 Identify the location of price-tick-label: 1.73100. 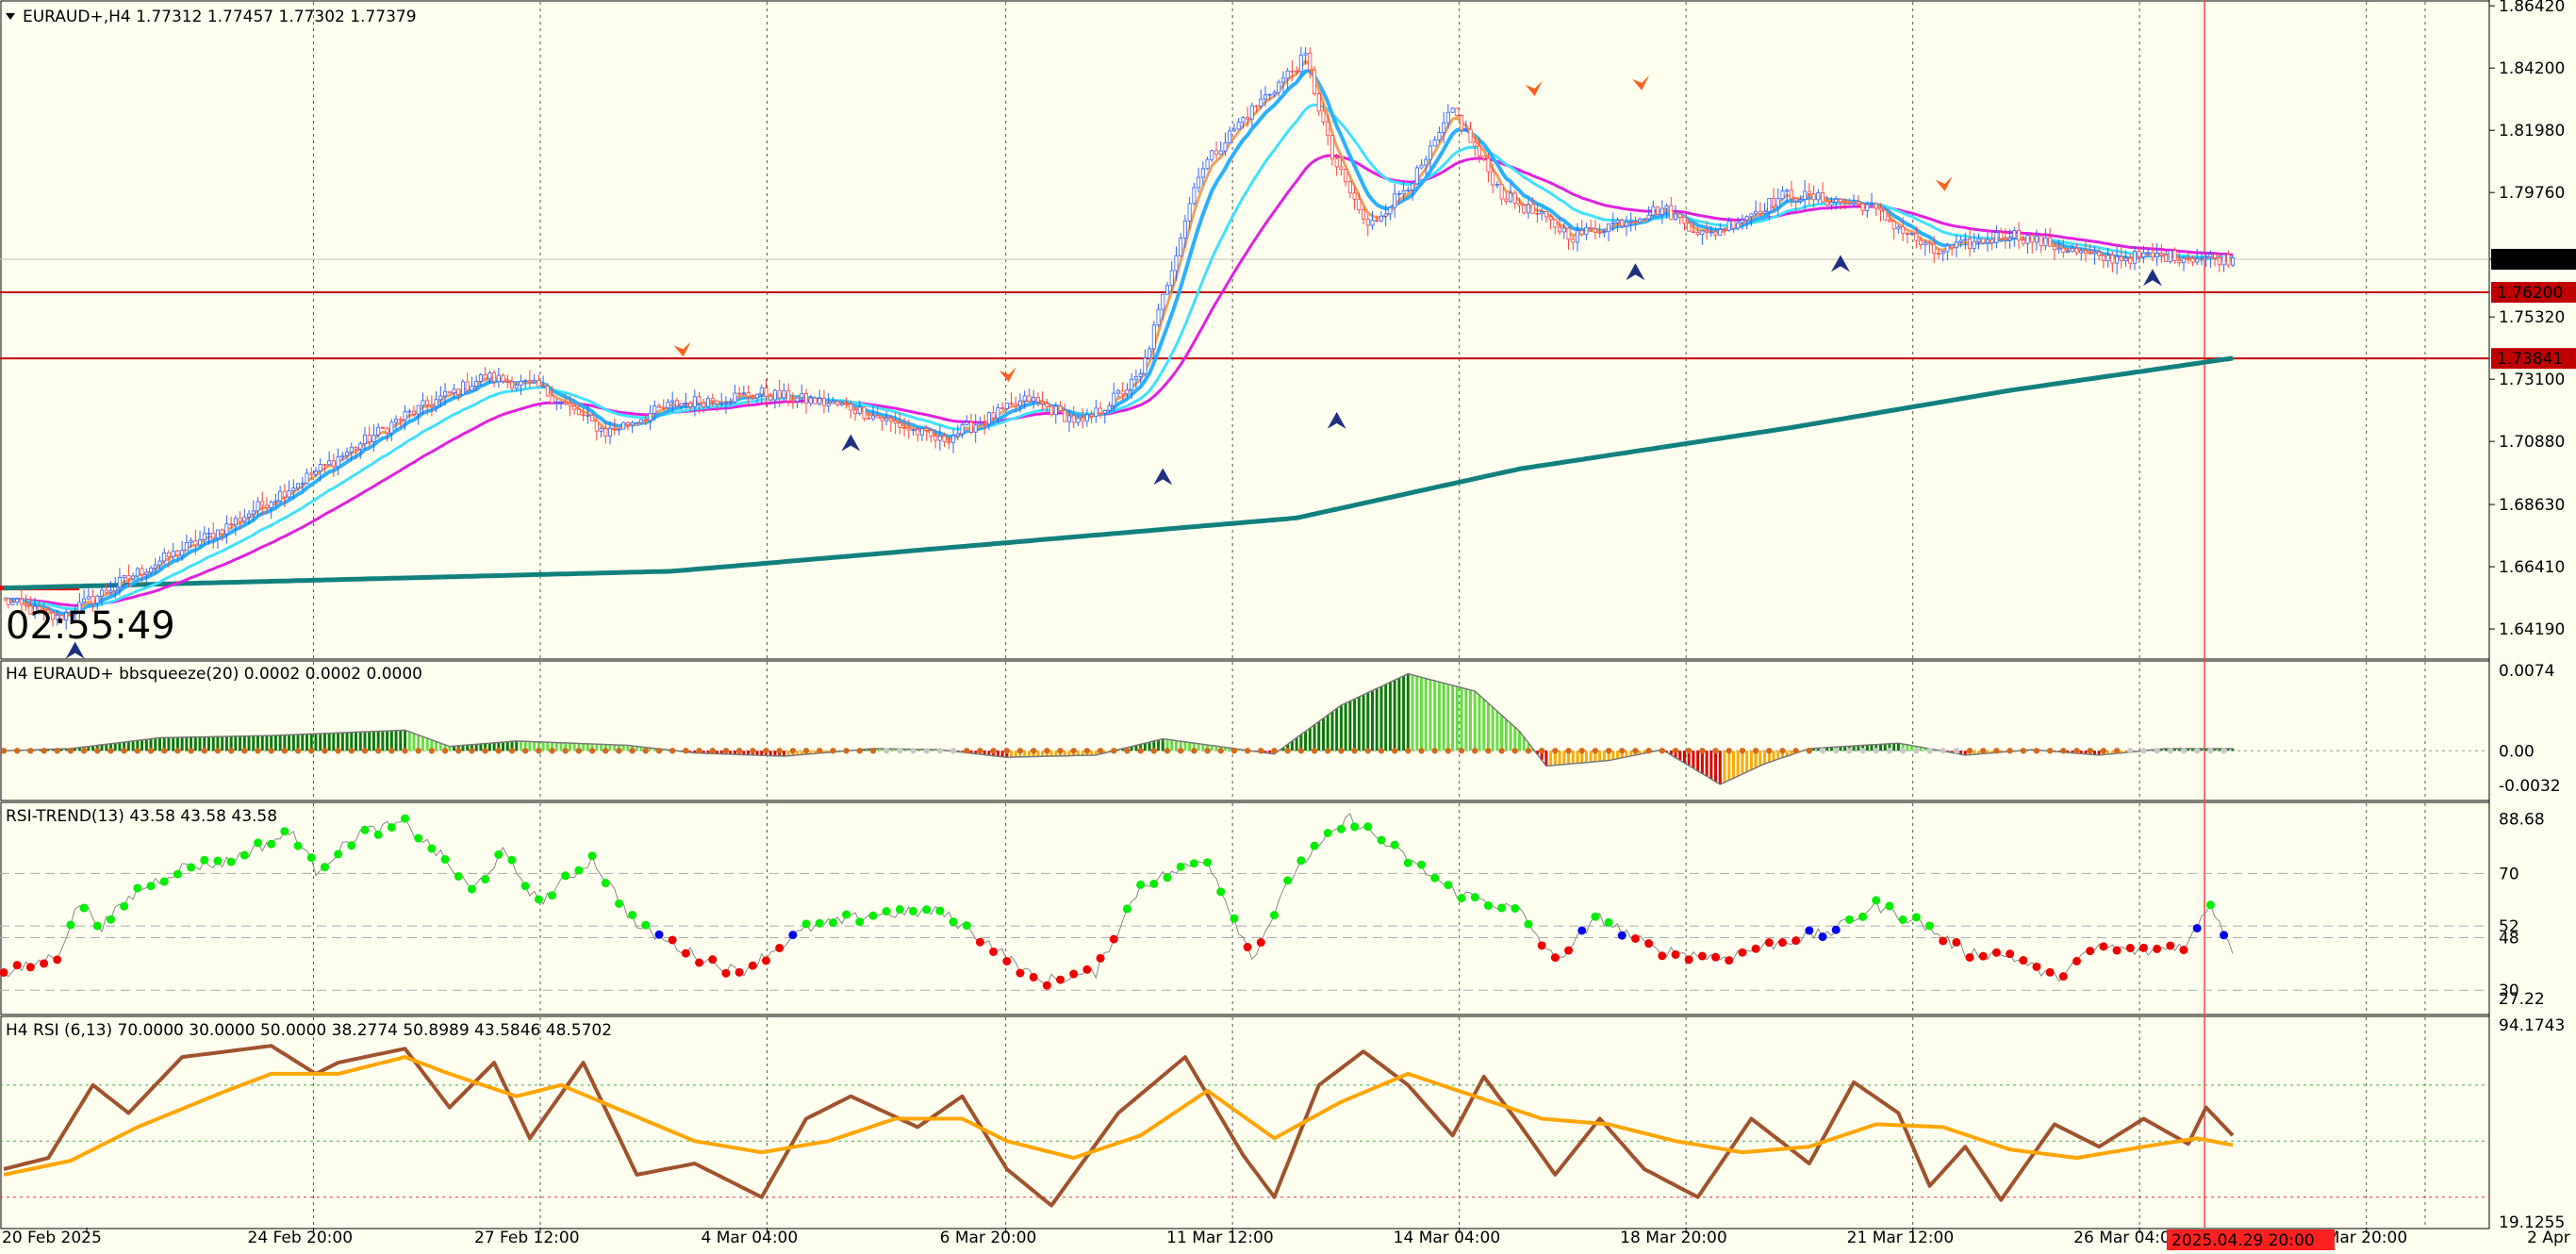
(2532, 380).